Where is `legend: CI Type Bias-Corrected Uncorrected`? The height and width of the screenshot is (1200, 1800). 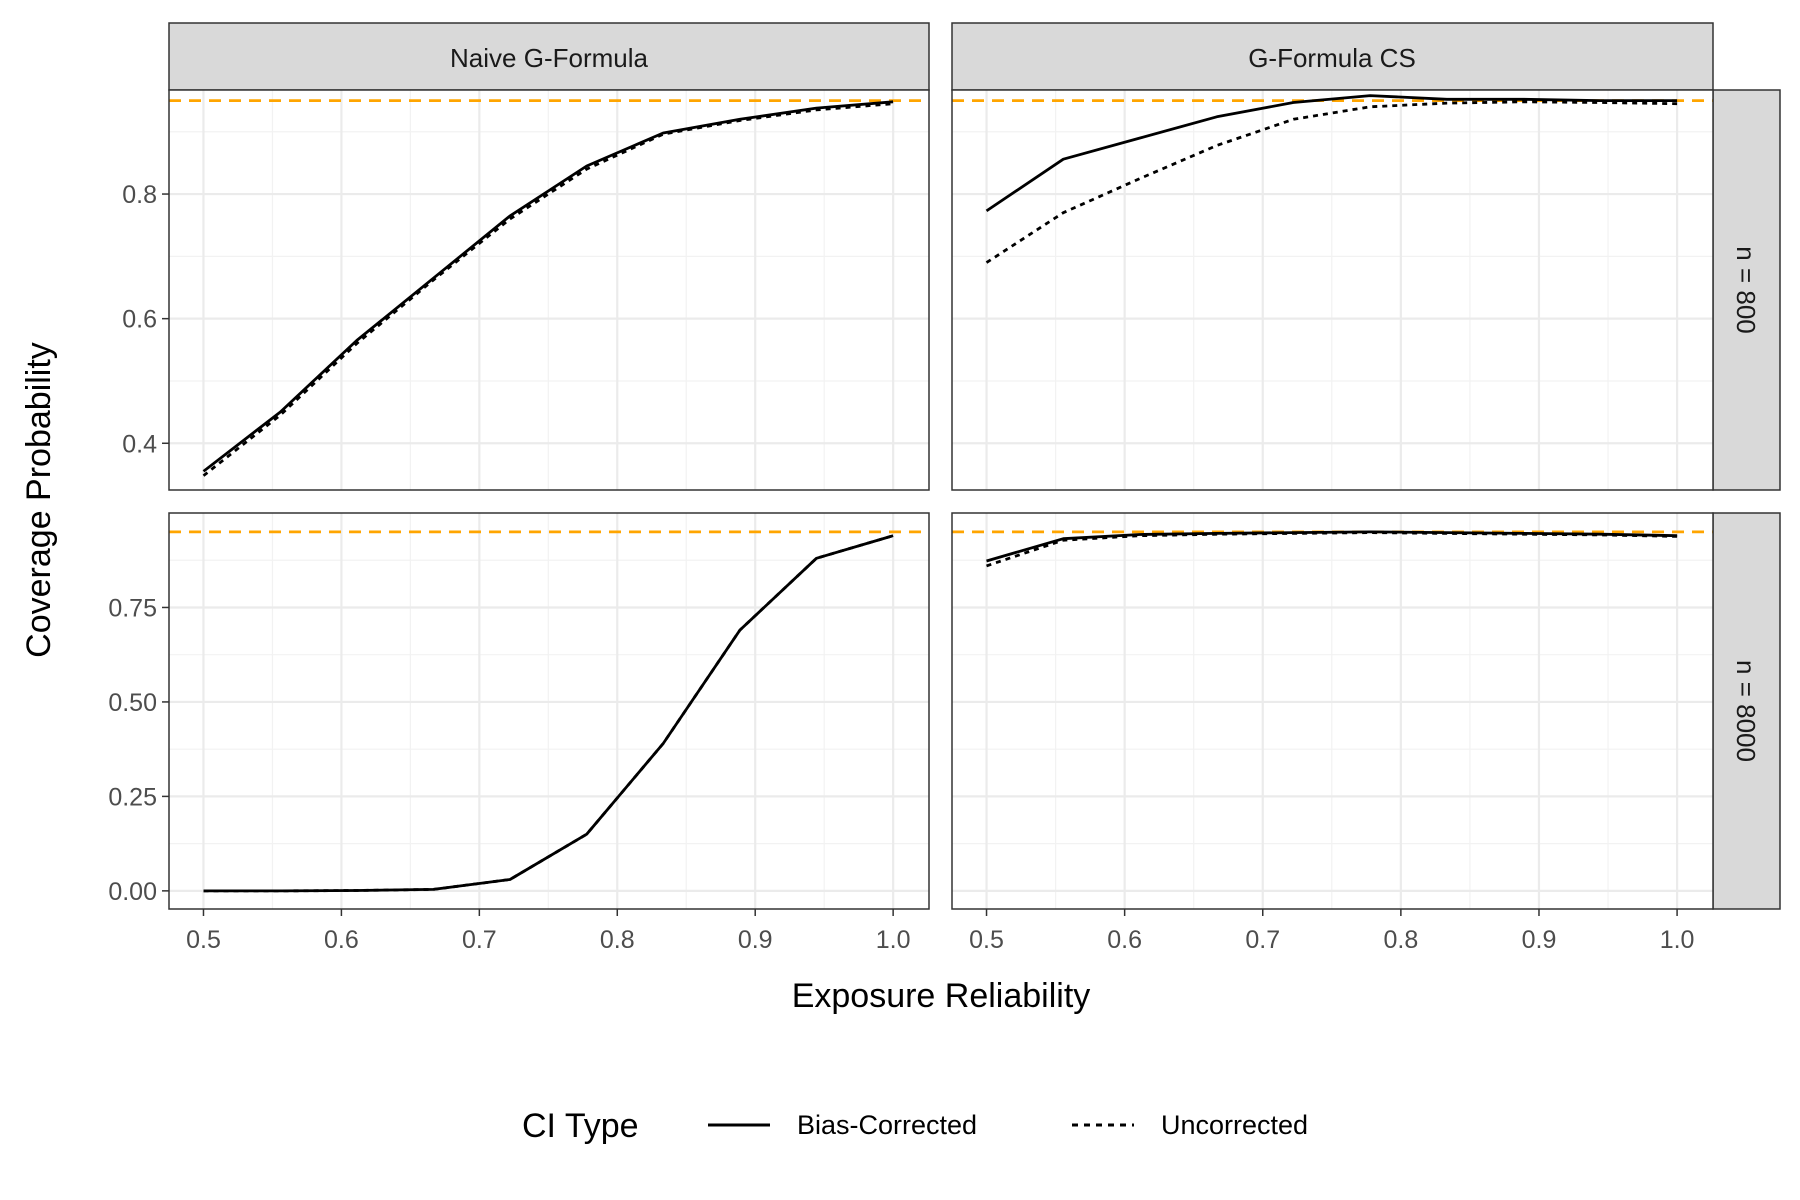 legend: CI Type Bias-Corrected Uncorrected is located at coordinates (915, 1126).